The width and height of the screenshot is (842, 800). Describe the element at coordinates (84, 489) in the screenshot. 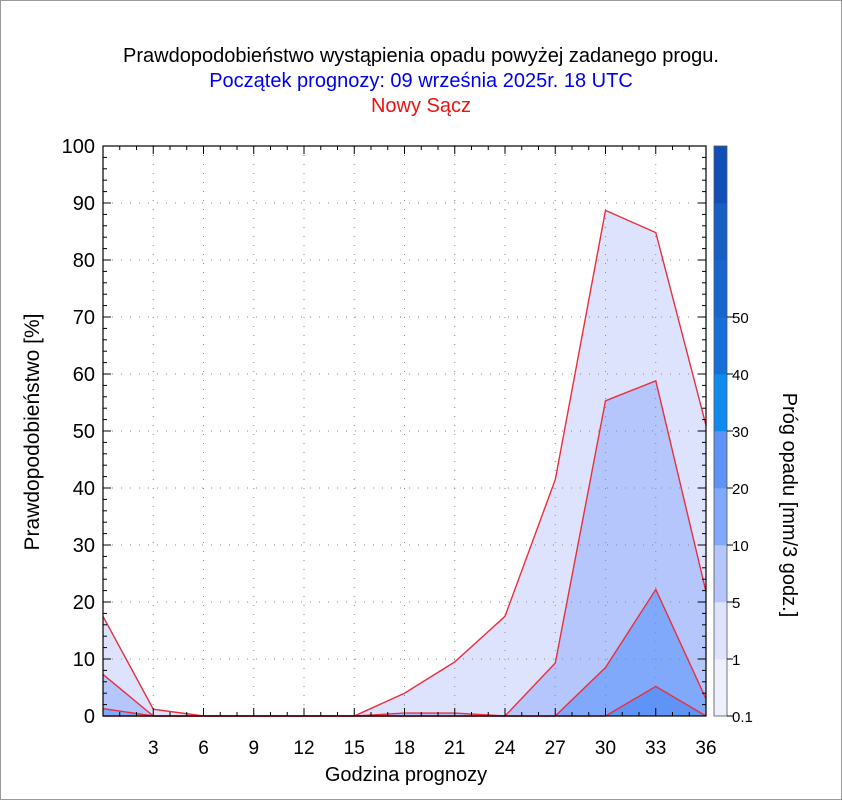

I see `y-tick-label: 40` at that location.